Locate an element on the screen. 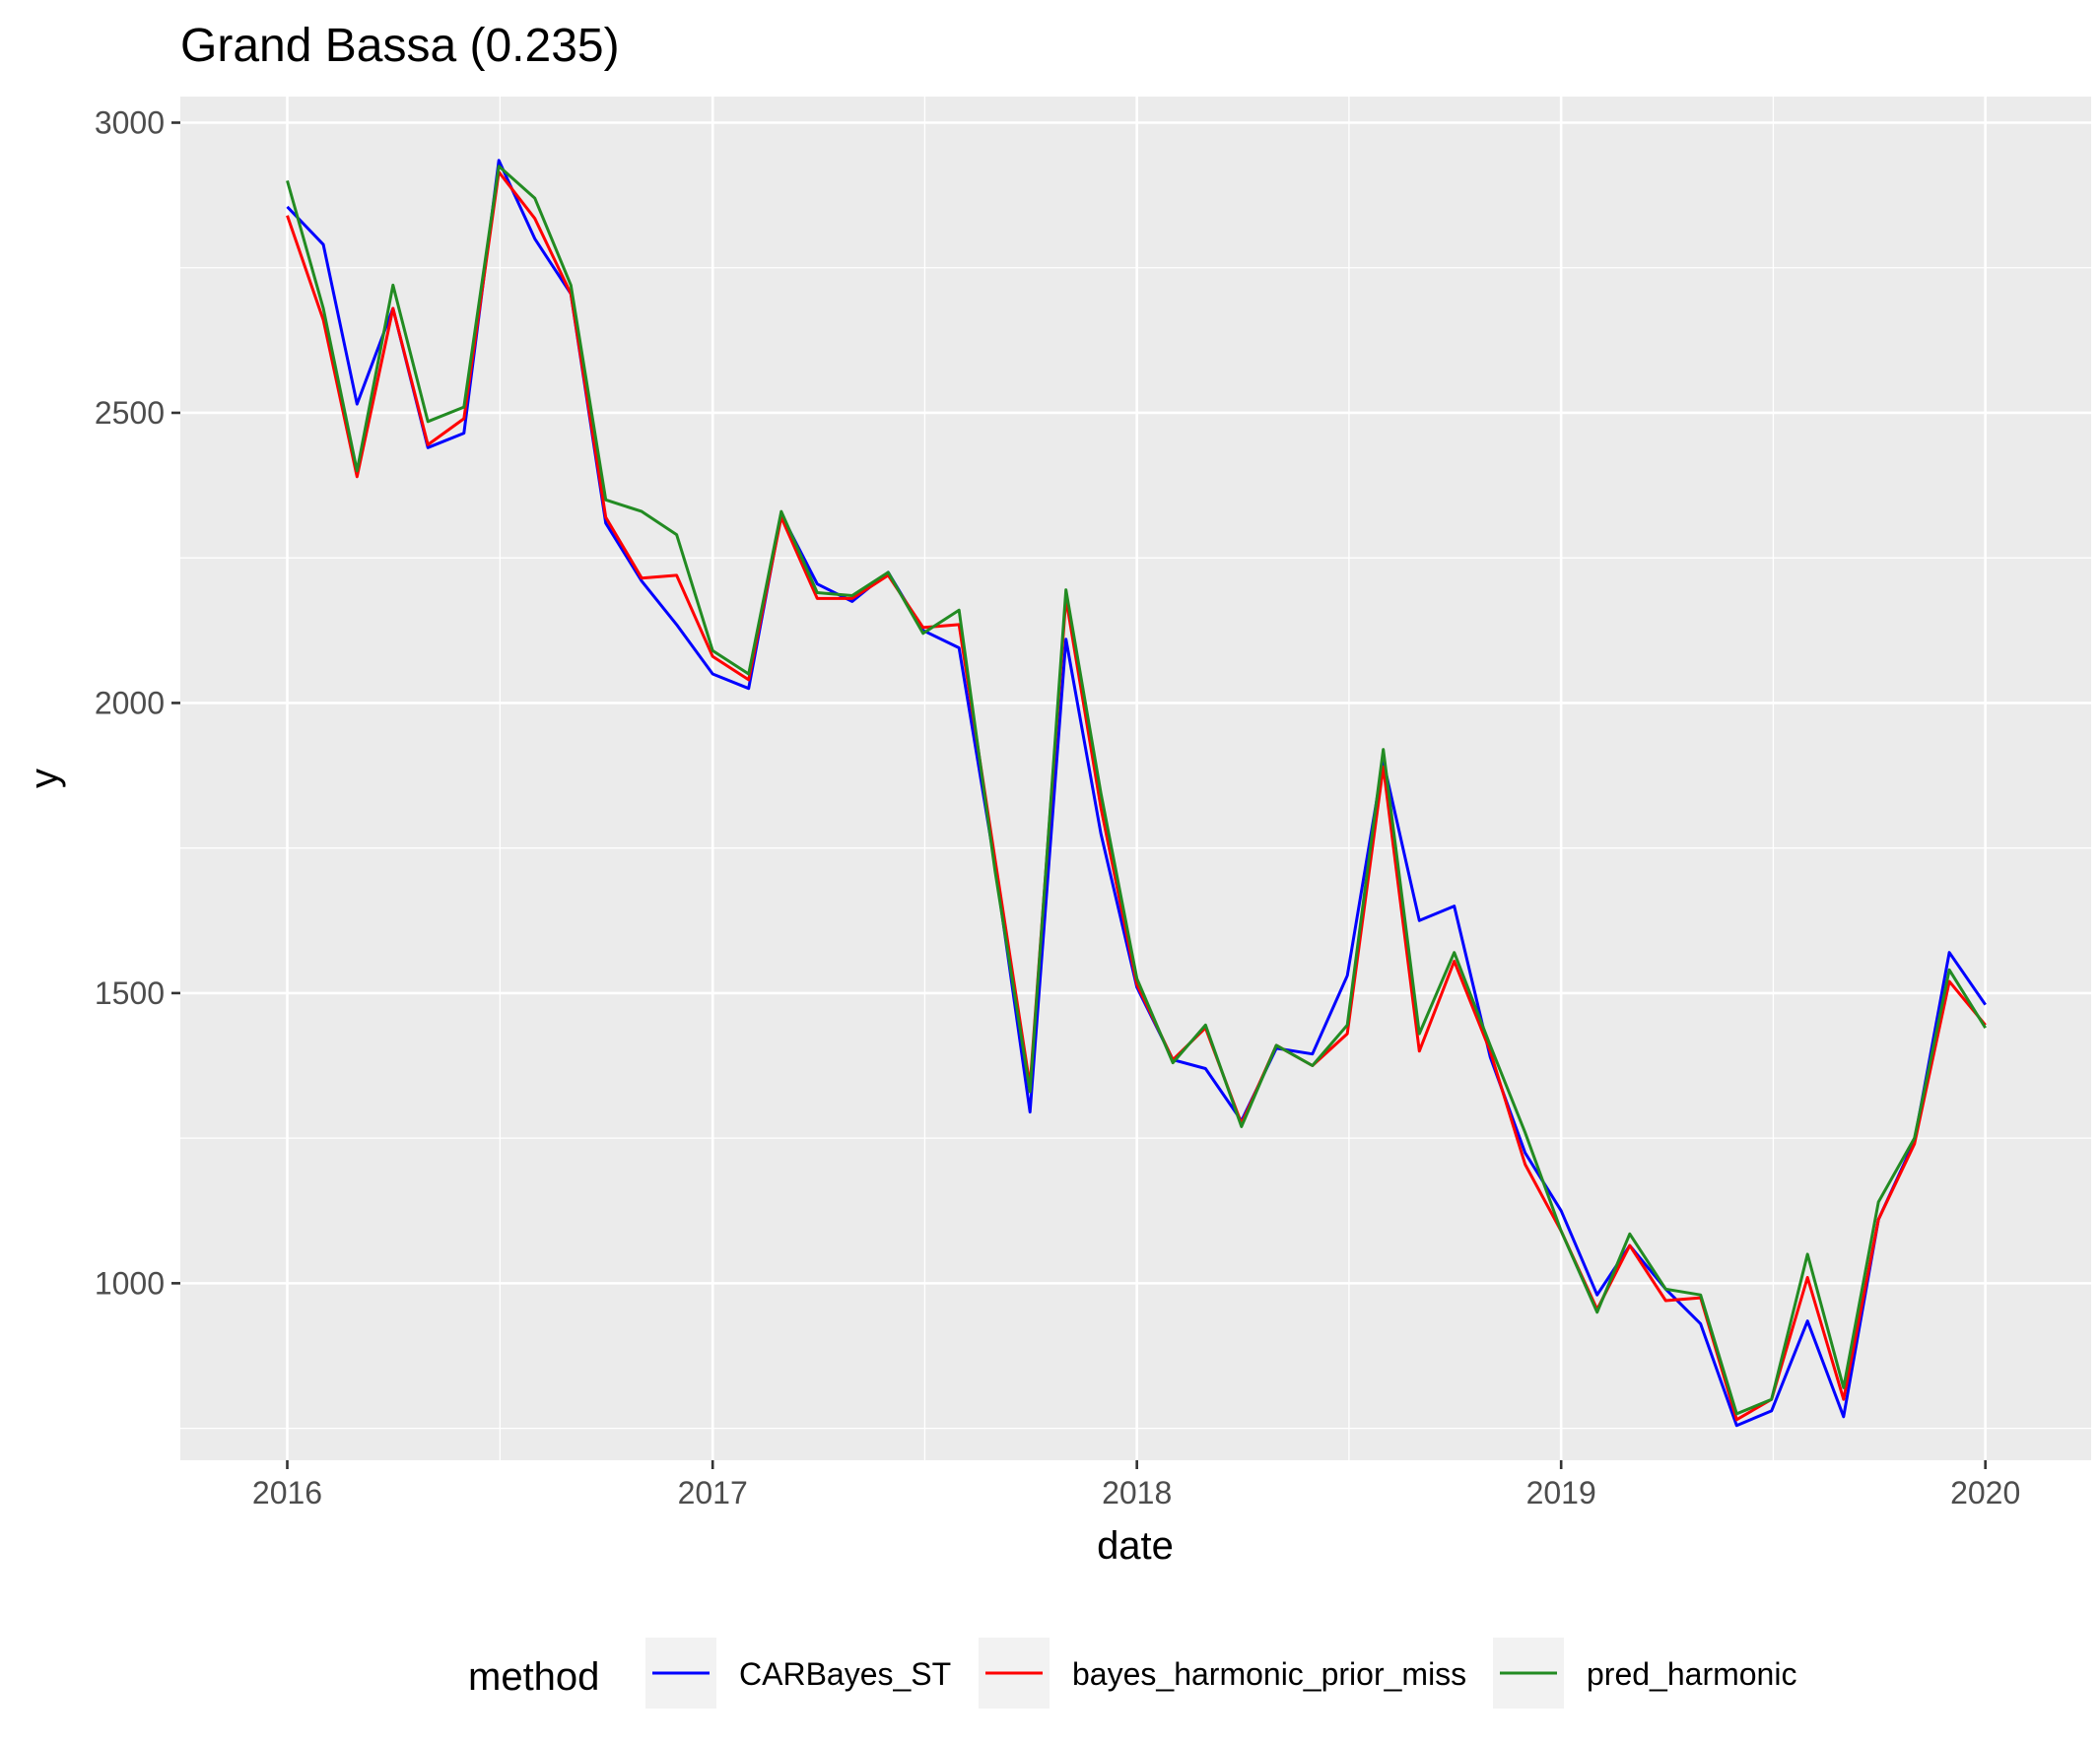 This screenshot has width=2100, height=1745. y-axis: 1000 1500 2000 2500 3000 is located at coordinates (137, 703).